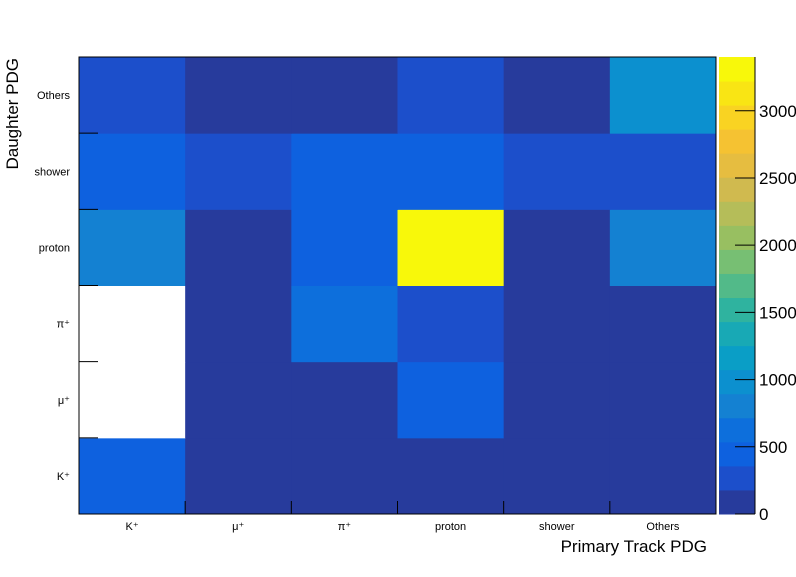 This screenshot has width=796, height=577. Describe the element at coordinates (777, 178) in the screenshot. I see `colorbar-tick-label: 2500` at that location.